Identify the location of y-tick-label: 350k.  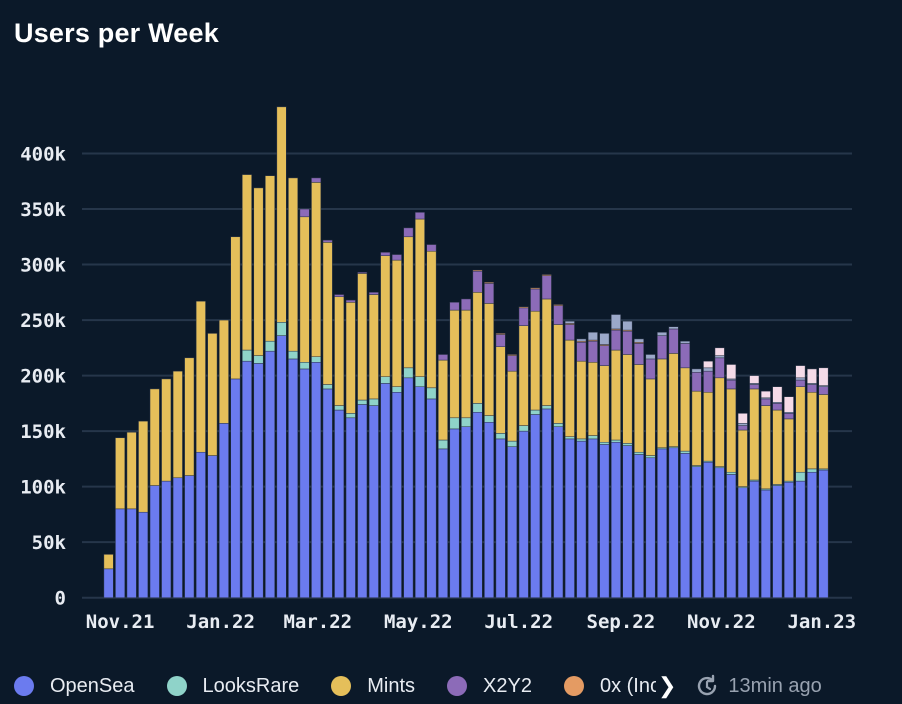
(43, 210).